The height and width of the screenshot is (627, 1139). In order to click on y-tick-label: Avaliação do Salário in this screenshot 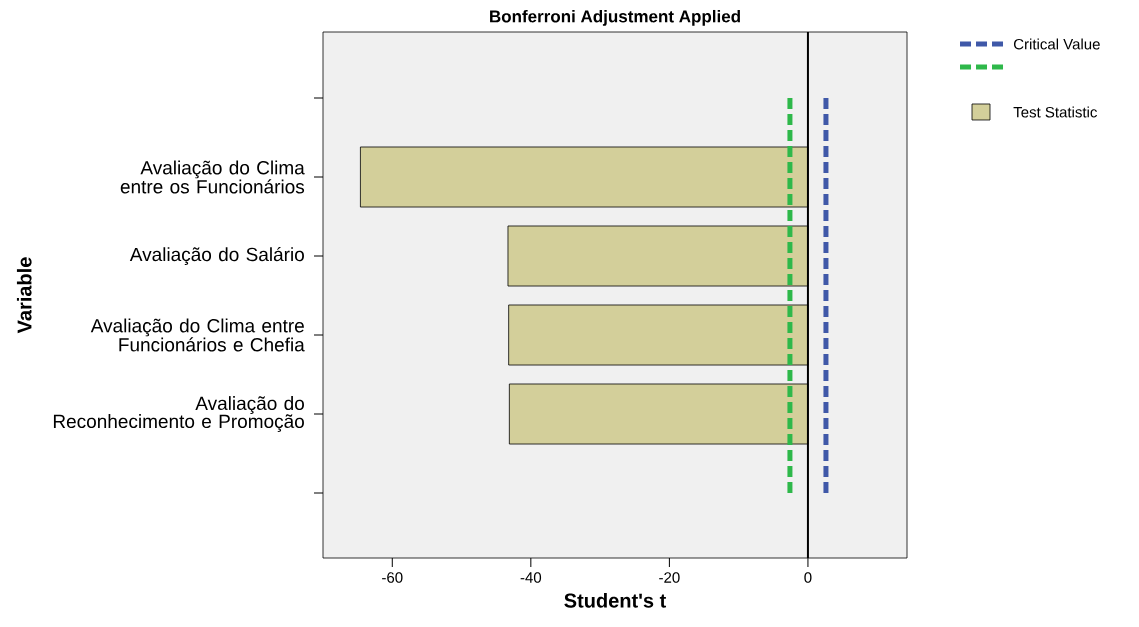, I will do `click(216, 256)`.